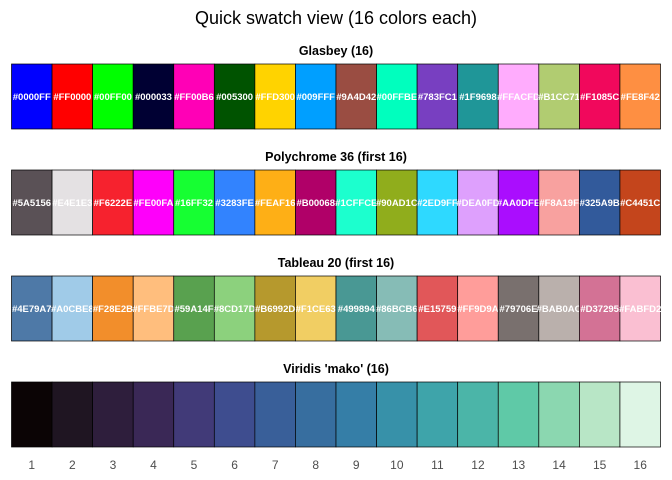 This screenshot has height=480, width=672. Describe the element at coordinates (315, 465) in the screenshot. I see `x-tick-label: 8` at that location.